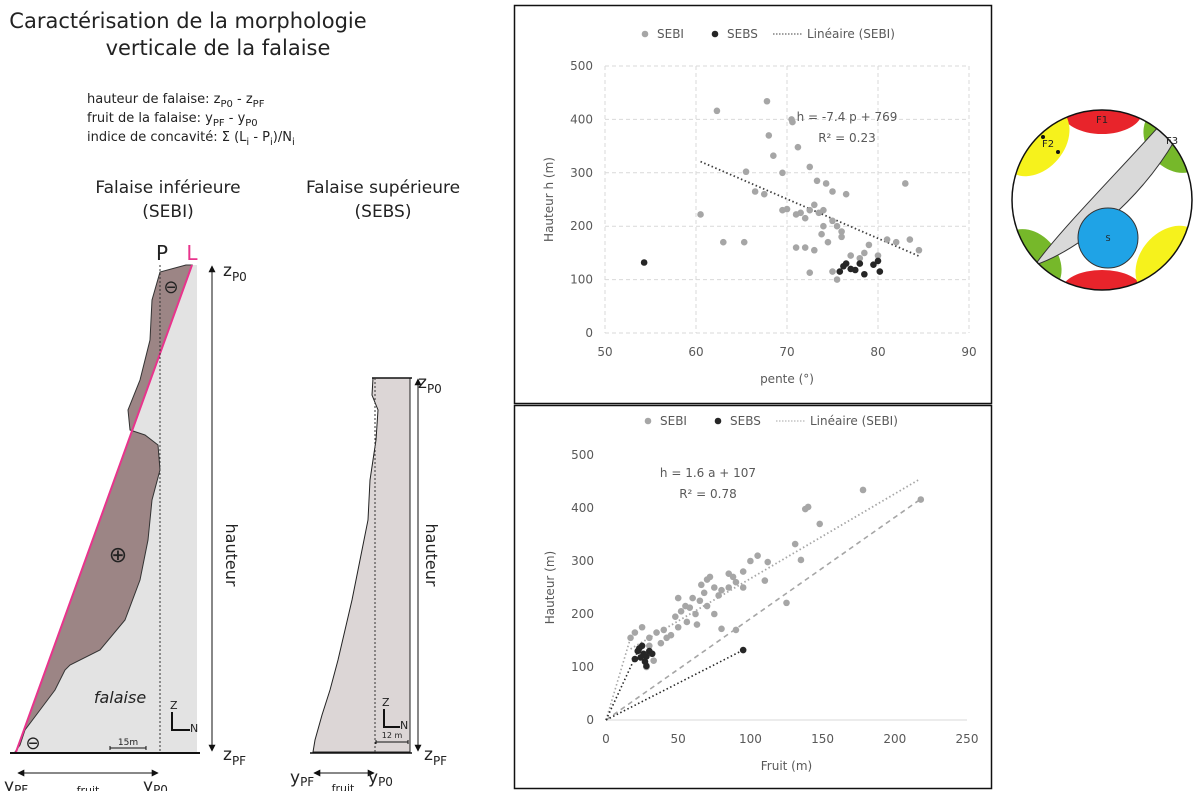  I want to click on scale-label: 12 m, so click(392, 735).